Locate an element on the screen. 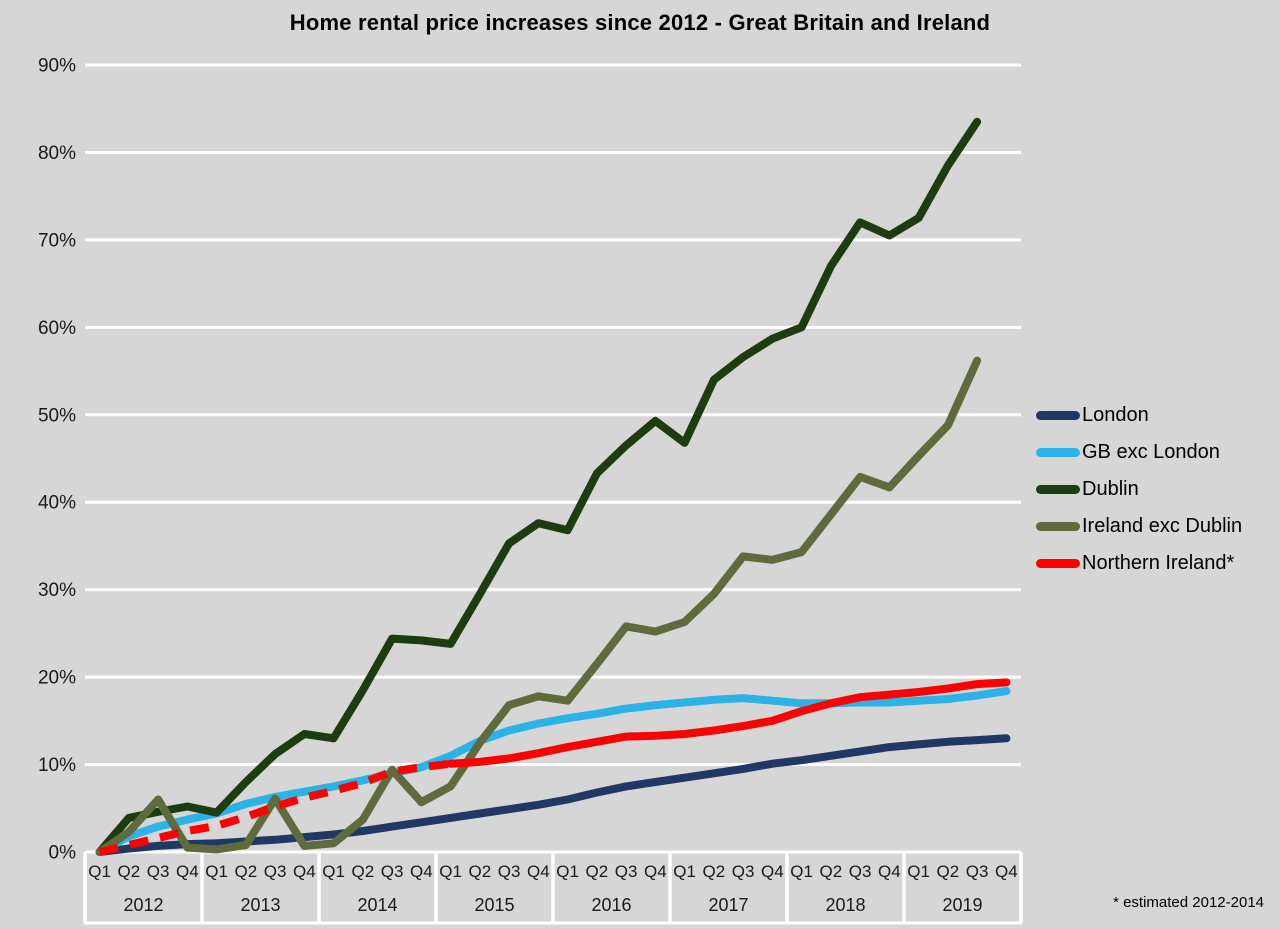  footnote: * estimated 2012-2014 is located at coordinates (1188, 902).